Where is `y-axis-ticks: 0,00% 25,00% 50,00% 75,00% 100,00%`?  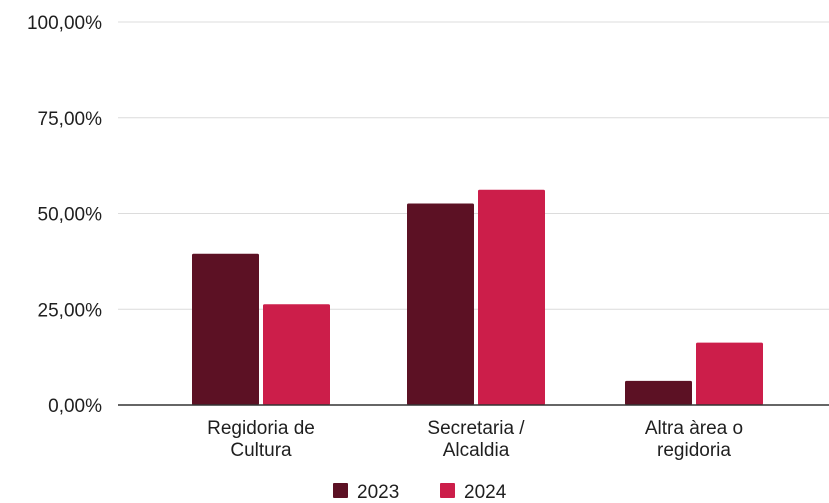 y-axis-ticks: 0,00% 25,00% 50,00% 75,00% 100,00% is located at coordinates (64, 215).